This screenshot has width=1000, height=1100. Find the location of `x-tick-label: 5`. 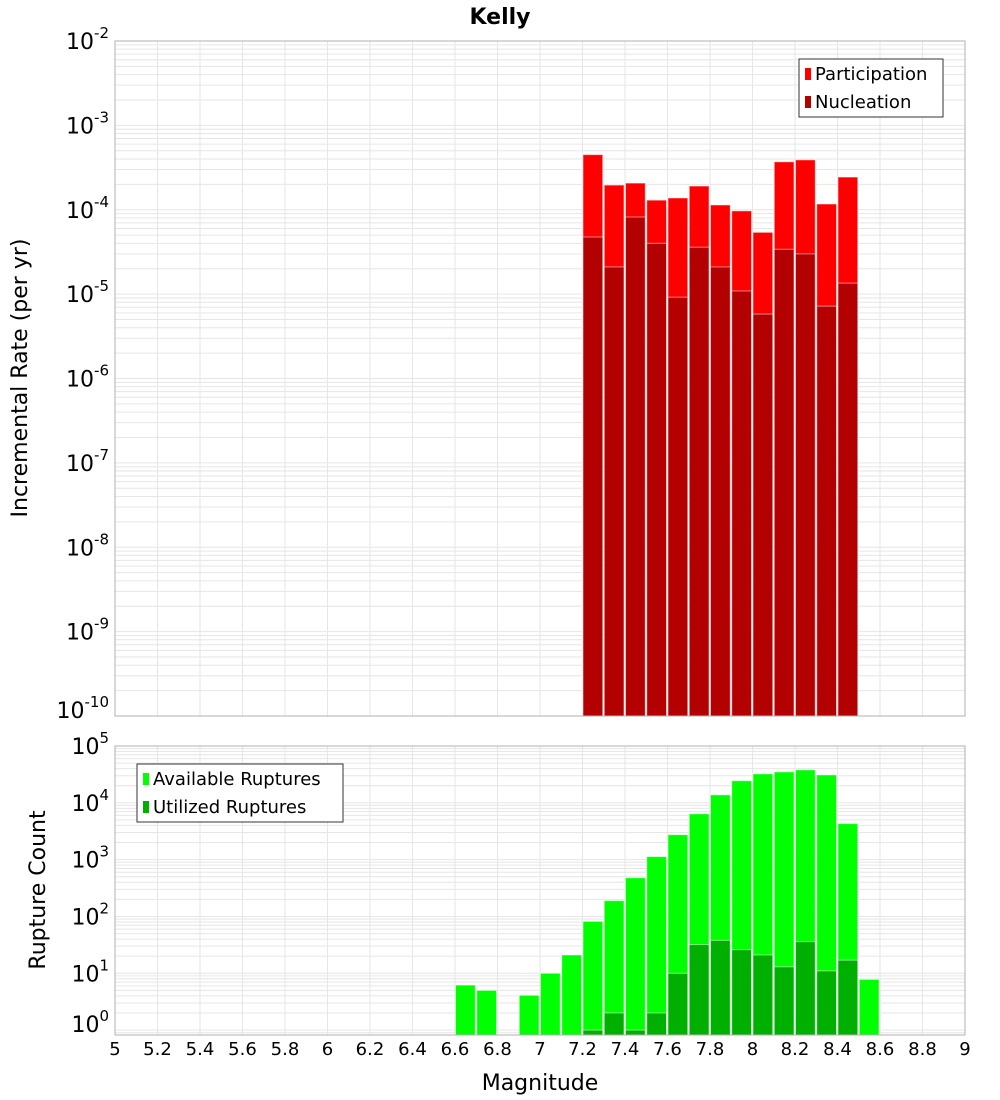

x-tick-label: 5 is located at coordinates (114, 1049).